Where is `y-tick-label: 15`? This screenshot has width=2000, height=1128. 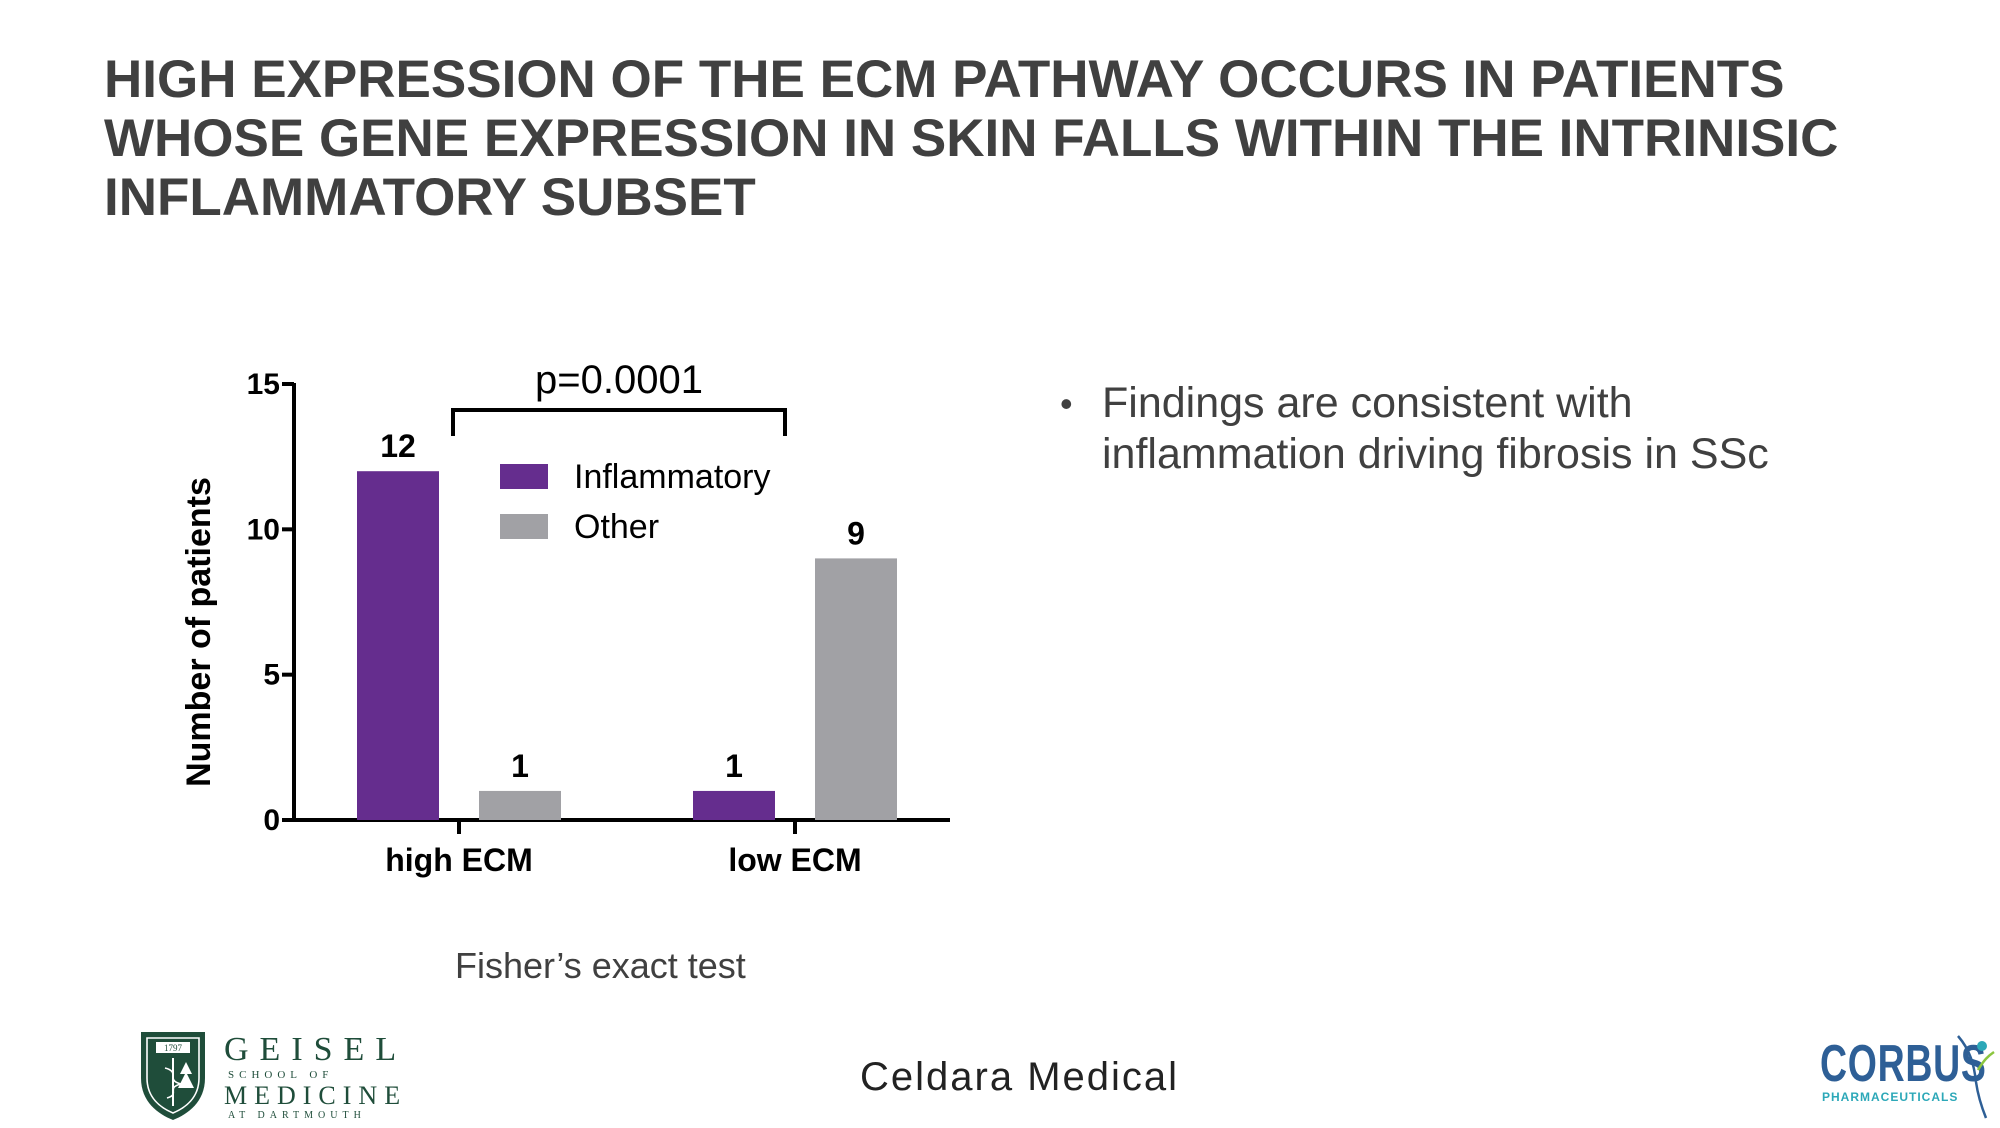
y-tick-label: 15 is located at coordinates (263, 384).